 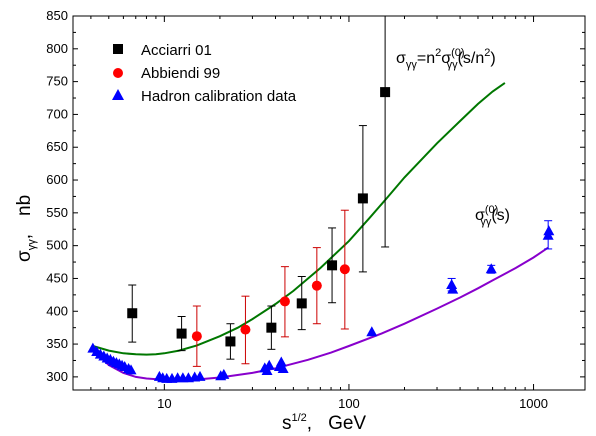 I want to click on x-tick-label: 100, so click(x=349, y=403).